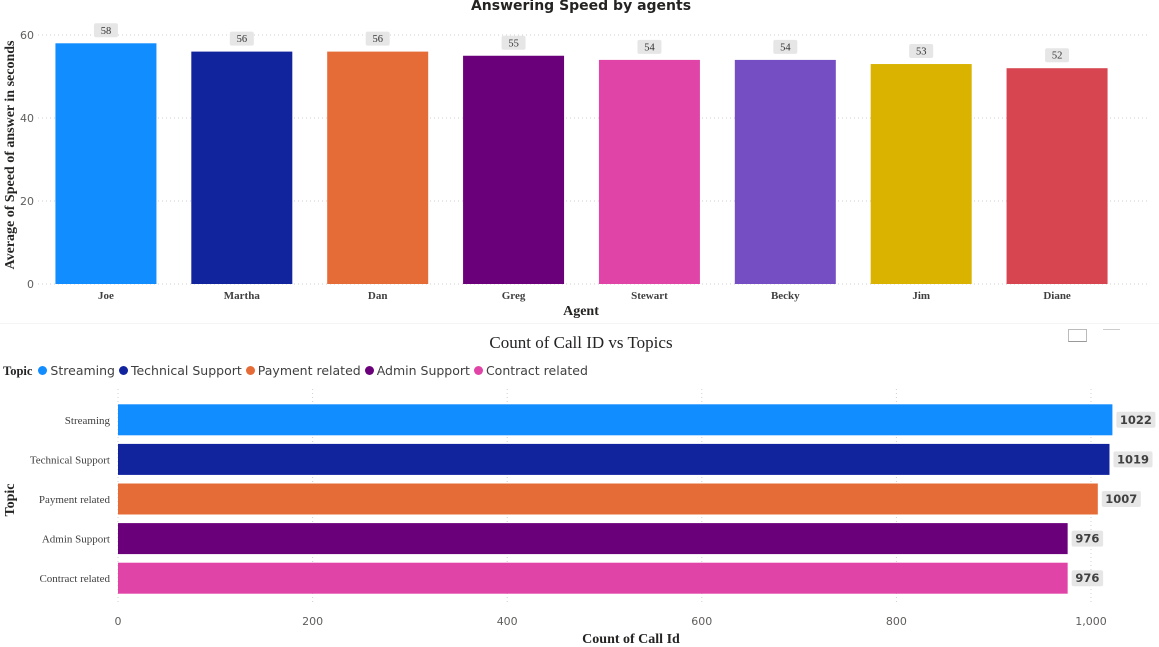  I want to click on x-tick-label: 600, so click(701, 621).